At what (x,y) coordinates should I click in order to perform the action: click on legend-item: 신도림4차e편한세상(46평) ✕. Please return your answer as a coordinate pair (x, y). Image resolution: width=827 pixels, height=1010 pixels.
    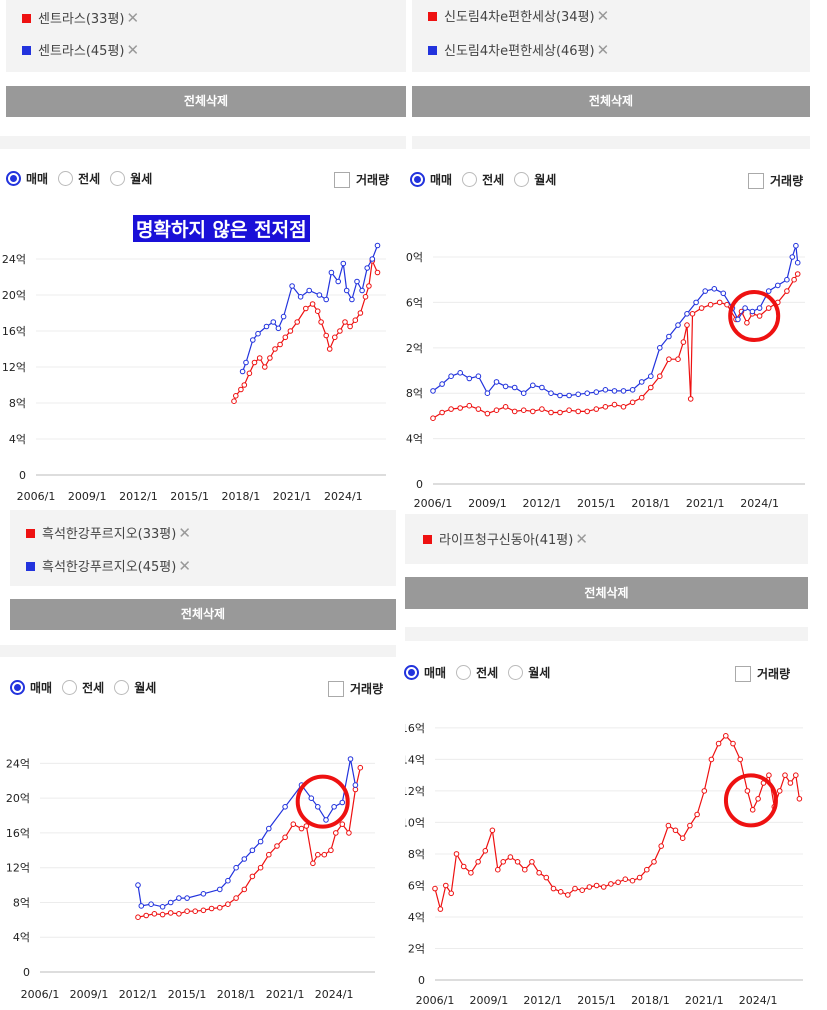
    Looking at the image, I should click on (518, 49).